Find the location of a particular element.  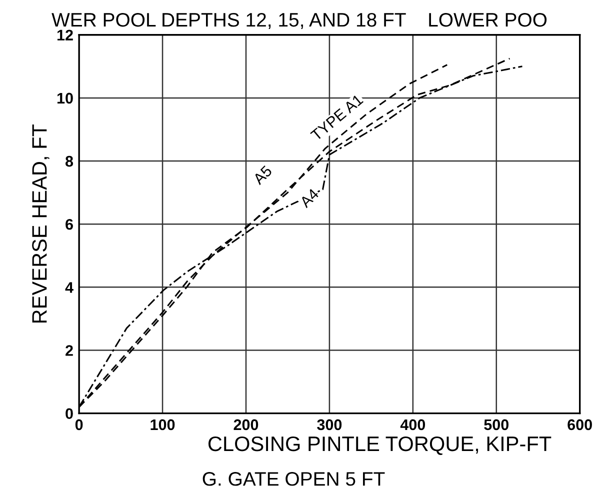

y-tick-label: 8 is located at coordinates (70, 161).